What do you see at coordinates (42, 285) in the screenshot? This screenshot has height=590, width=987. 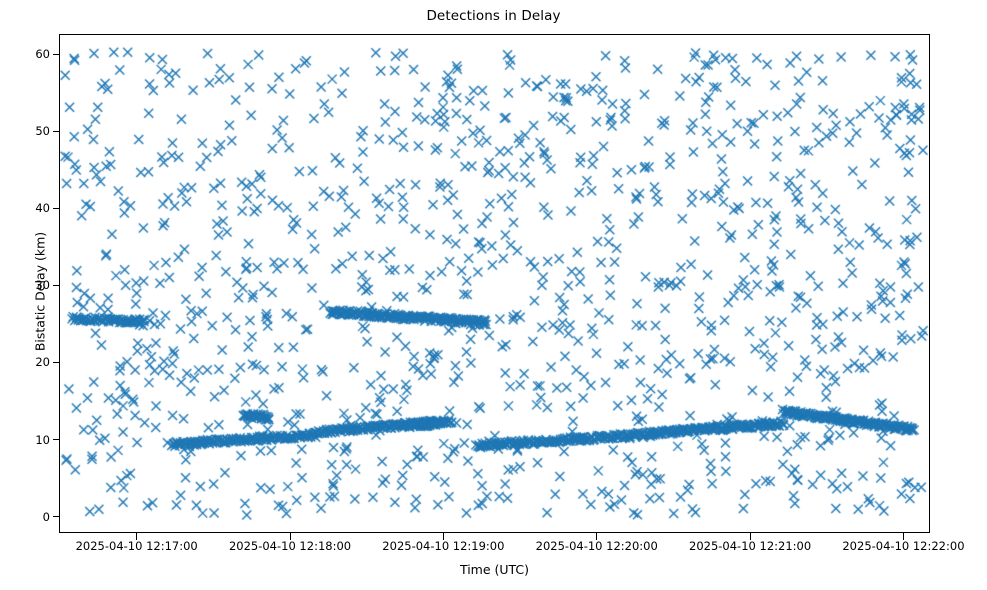 I see `y-tick-label: 30` at bounding box center [42, 285].